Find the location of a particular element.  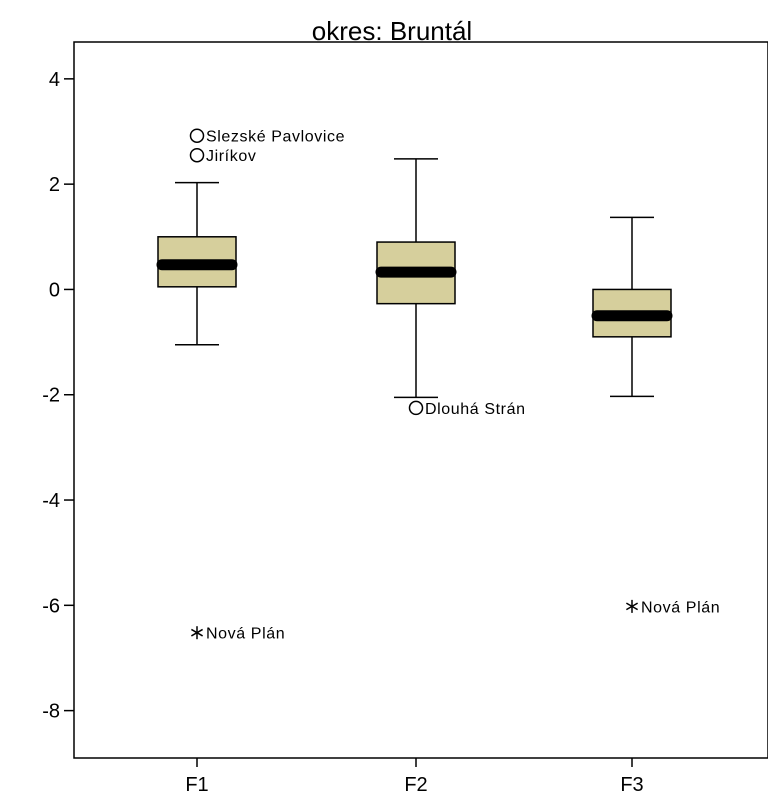

y-tick-label: -2 is located at coordinates (51, 396).